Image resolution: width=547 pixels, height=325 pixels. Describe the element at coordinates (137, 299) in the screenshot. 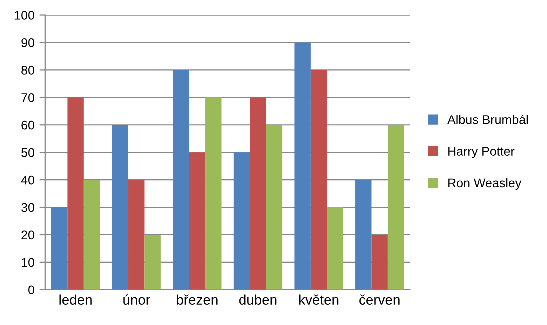

I see `x-tick-label: únor` at that location.